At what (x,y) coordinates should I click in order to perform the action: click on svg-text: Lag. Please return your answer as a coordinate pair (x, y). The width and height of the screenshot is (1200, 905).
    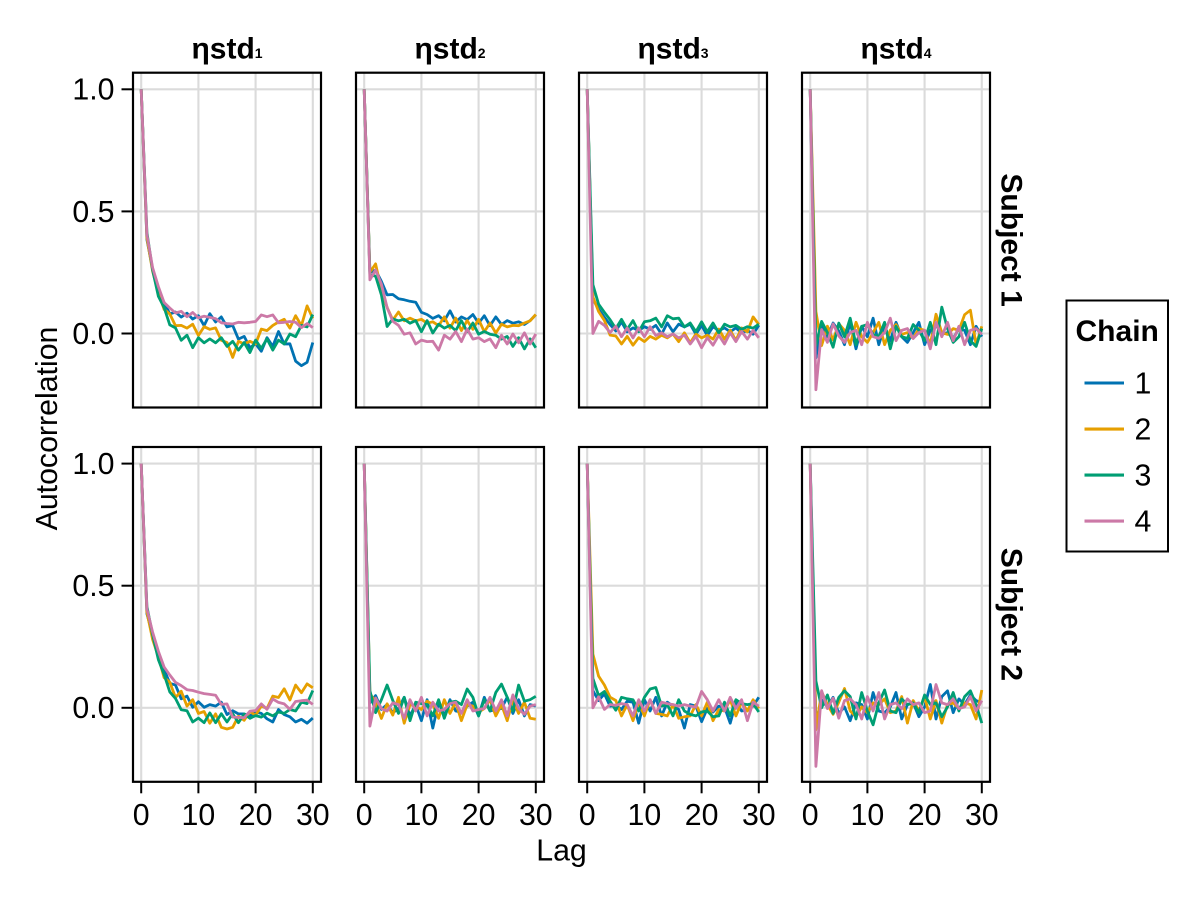
    Looking at the image, I should click on (561, 850).